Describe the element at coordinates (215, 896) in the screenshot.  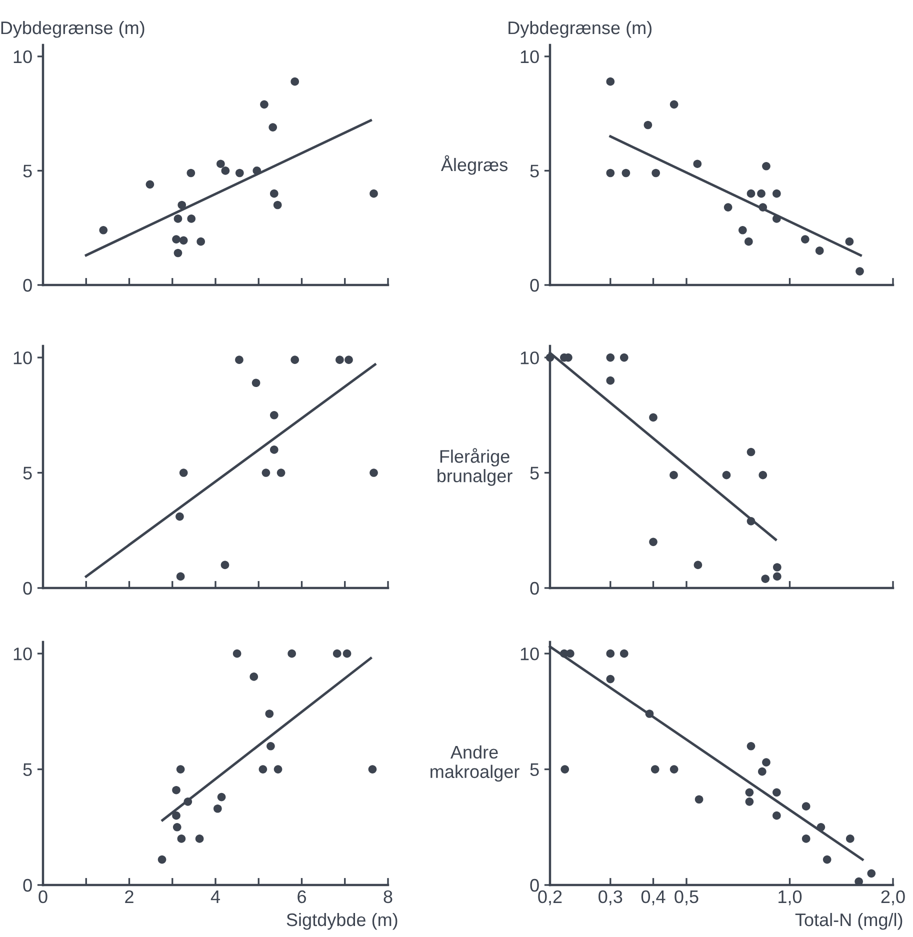
I see `x-tick-label: 4` at that location.